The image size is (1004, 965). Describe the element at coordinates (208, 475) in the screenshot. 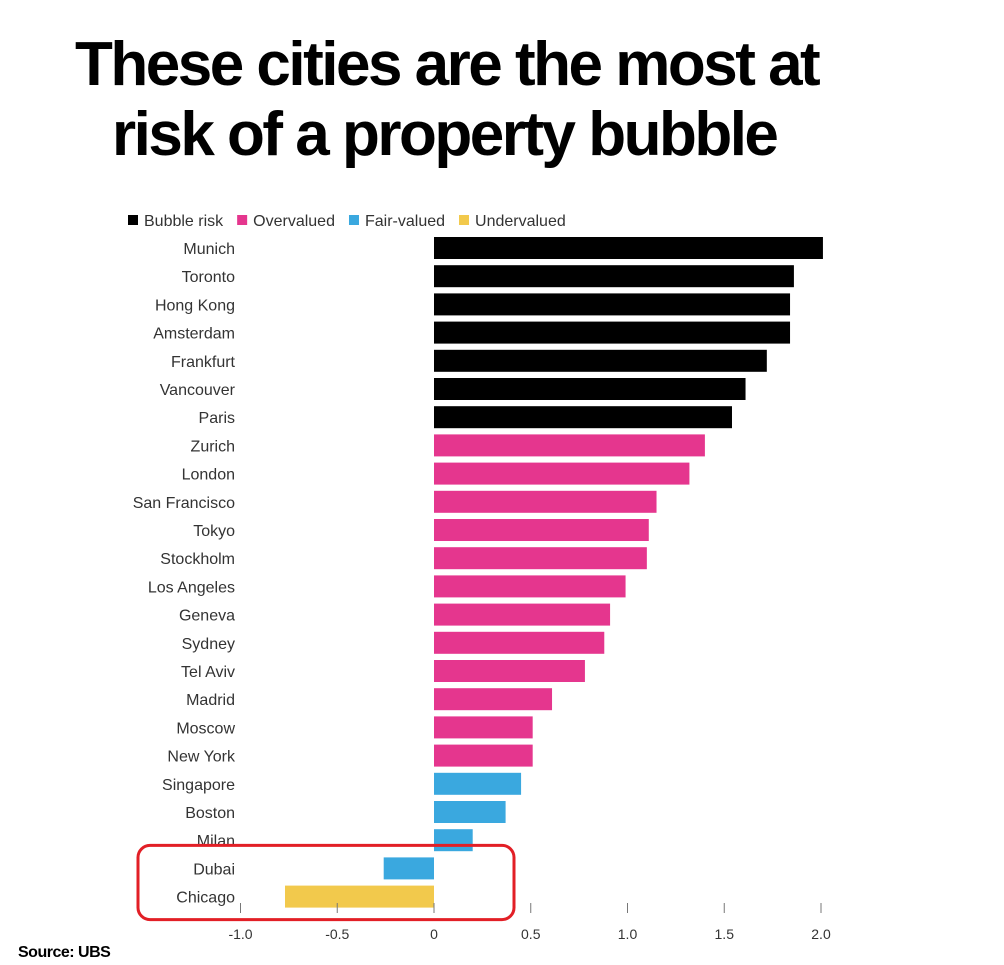

I see `category-label-london: London` at that location.